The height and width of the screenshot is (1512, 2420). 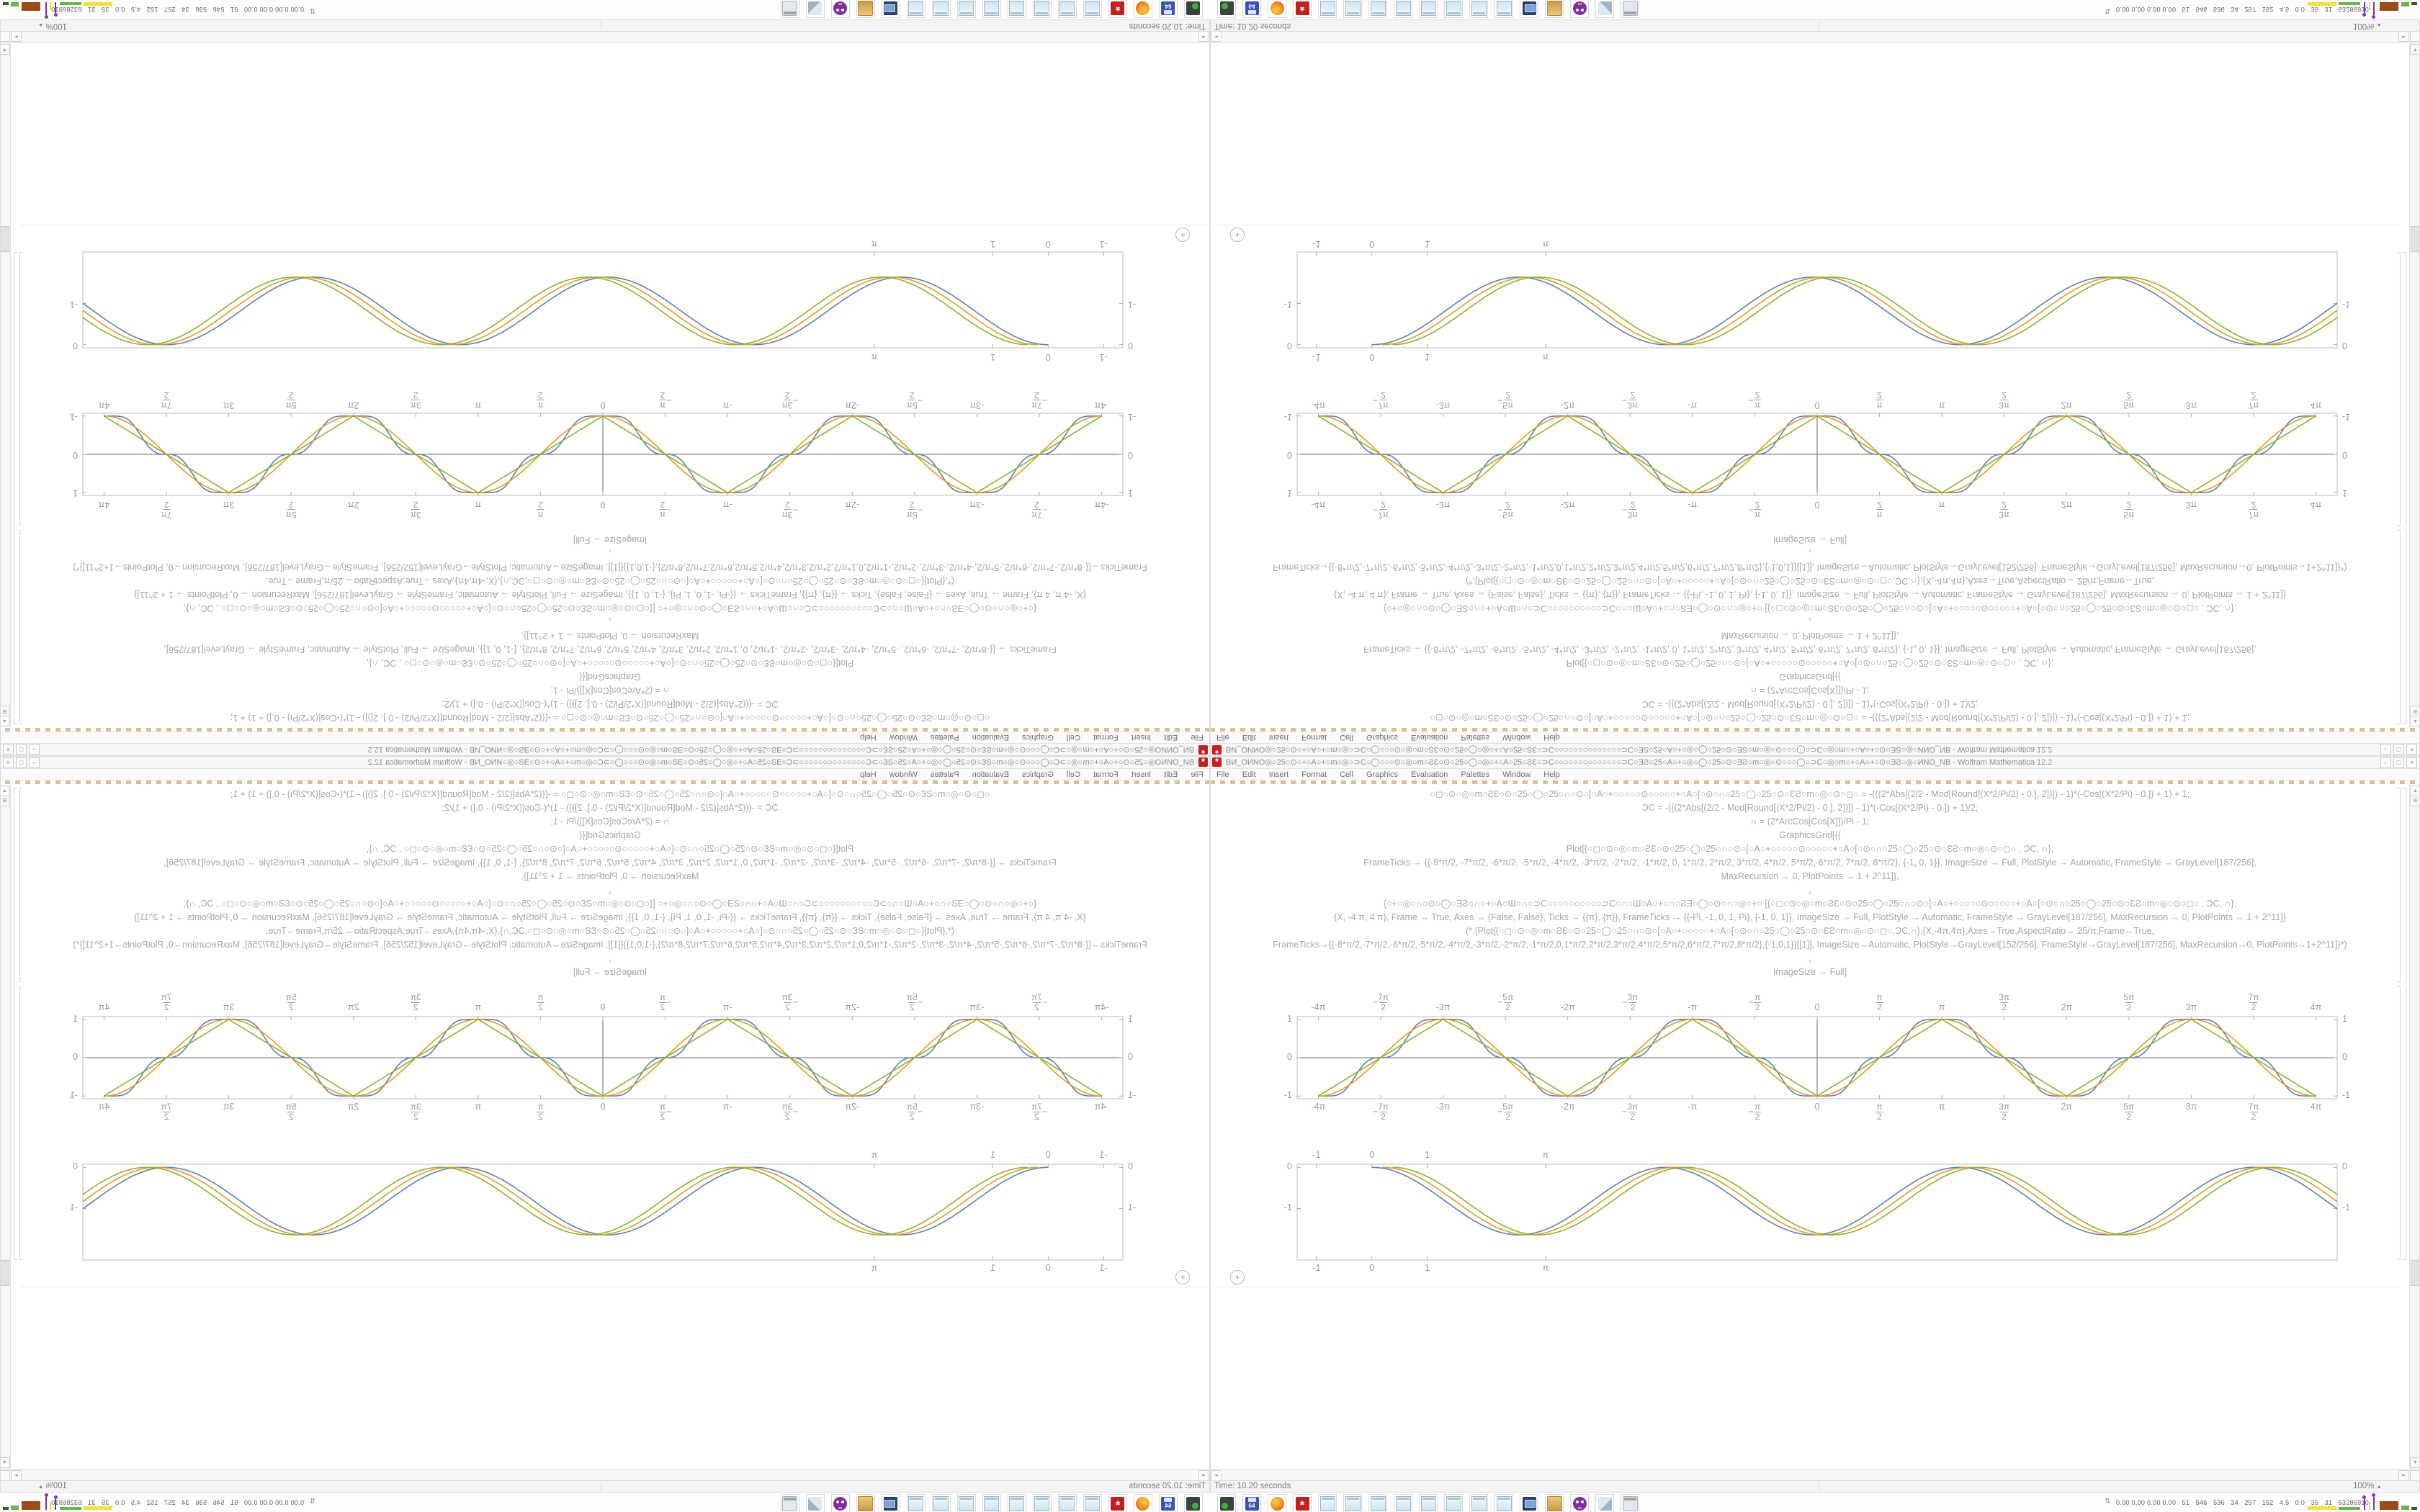 What do you see at coordinates (1604, 1503) in the screenshot?
I see `taskbar-icon-print-scroll` at bounding box center [1604, 1503].